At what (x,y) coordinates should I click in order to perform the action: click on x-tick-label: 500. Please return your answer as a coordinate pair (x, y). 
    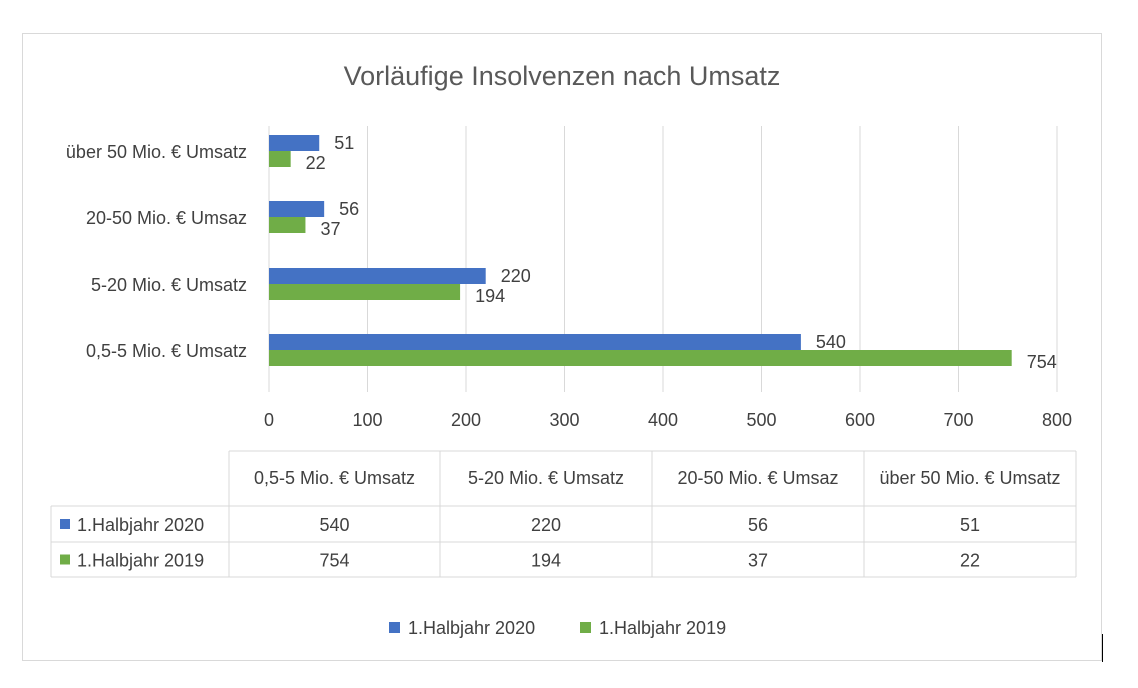
    Looking at the image, I should click on (761, 420).